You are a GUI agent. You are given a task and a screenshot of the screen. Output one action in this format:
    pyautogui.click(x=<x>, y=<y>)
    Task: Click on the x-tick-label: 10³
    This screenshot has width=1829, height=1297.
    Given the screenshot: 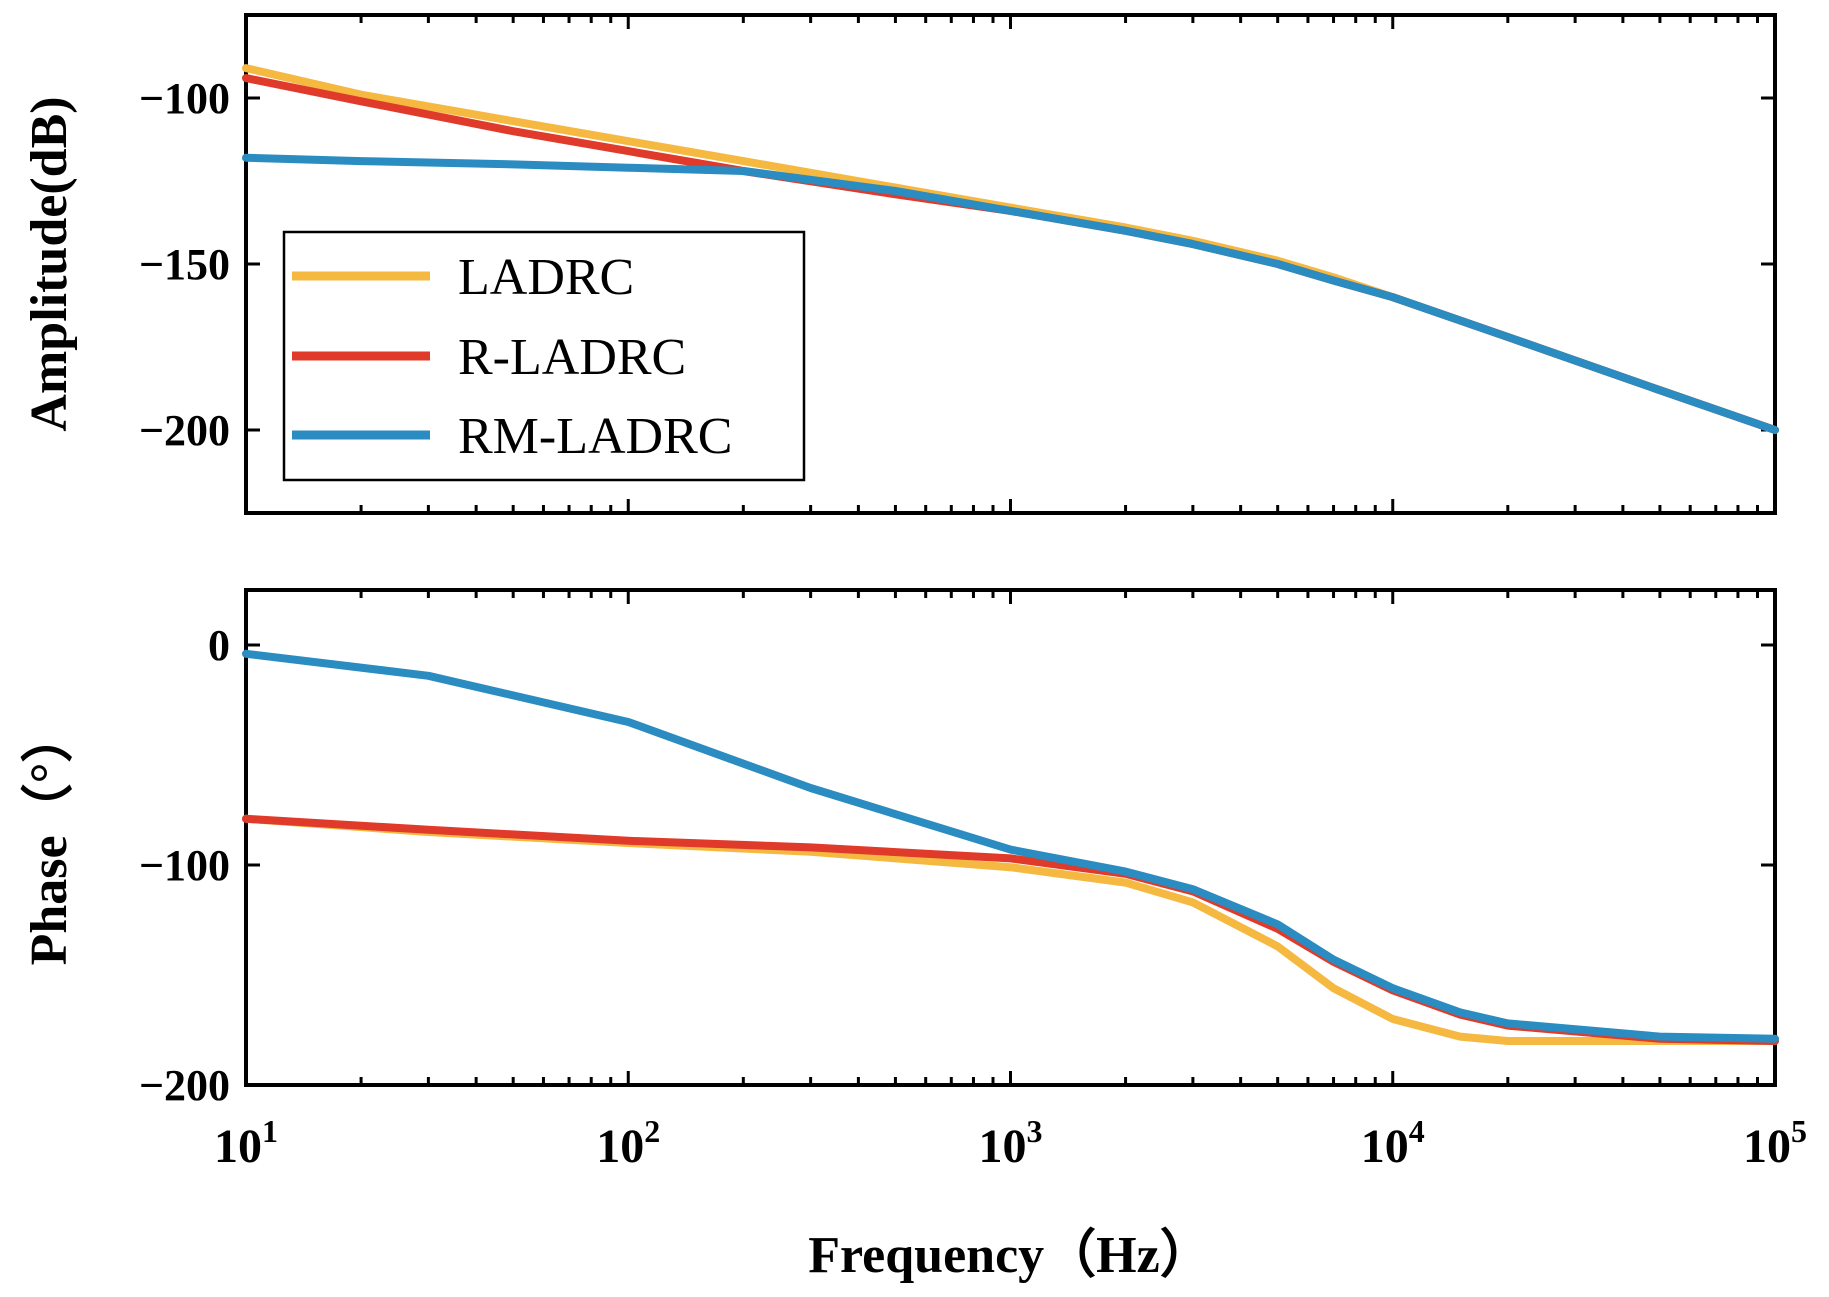 What is the action you would take?
    pyautogui.click(x=1011, y=1143)
    